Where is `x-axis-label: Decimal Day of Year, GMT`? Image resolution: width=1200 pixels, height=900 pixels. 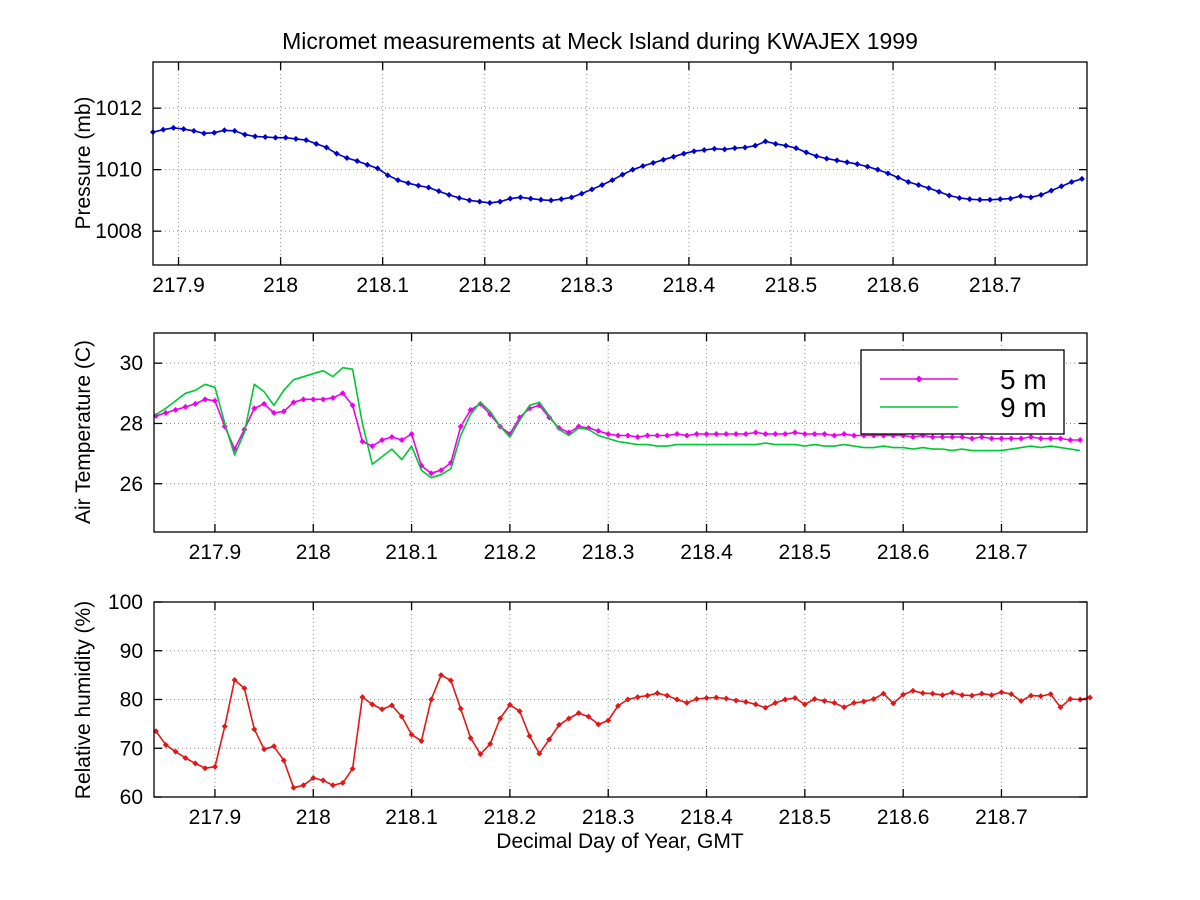
x-axis-label: Decimal Day of Year, GMT is located at coordinates (620, 841).